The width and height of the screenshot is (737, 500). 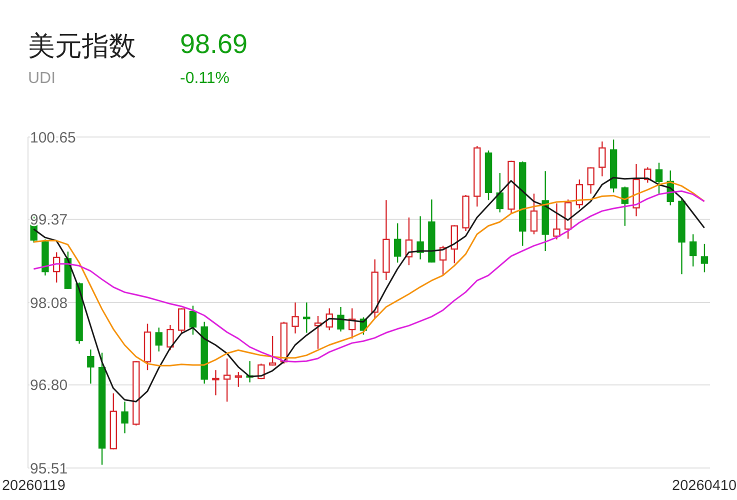 What do you see at coordinates (53, 137) in the screenshot?
I see `y-tick-label: 100.65` at bounding box center [53, 137].